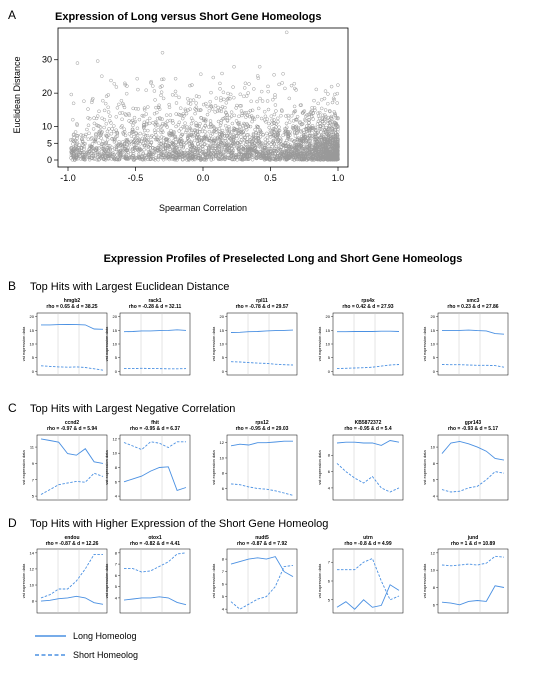  Describe the element at coordinates (473, 482) in the screenshot. I see `short-homeolog-line` at that location.